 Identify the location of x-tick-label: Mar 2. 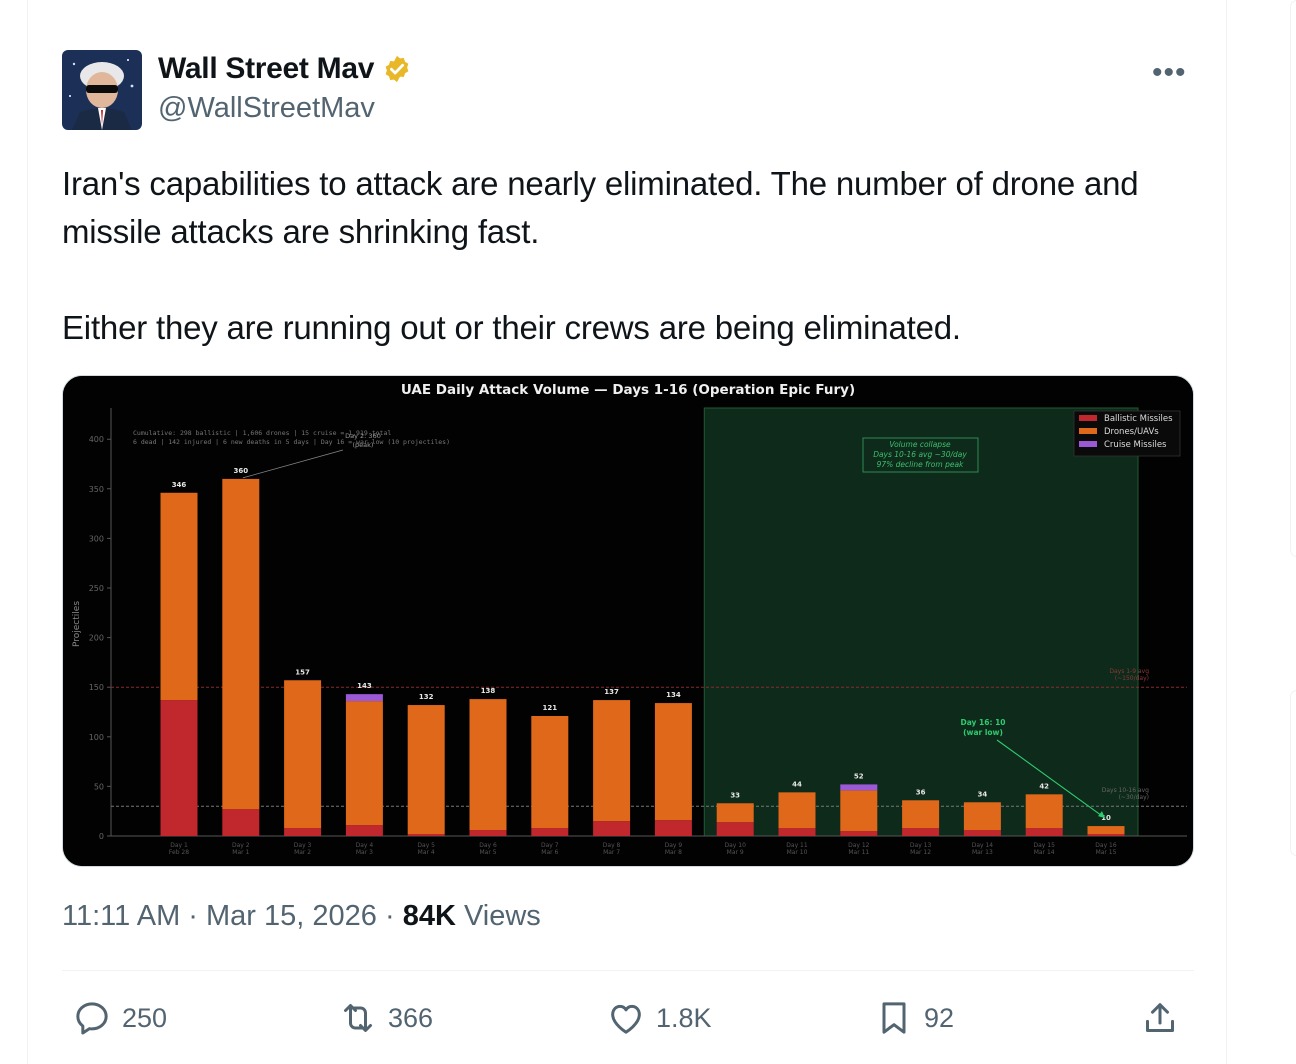
(302, 852).